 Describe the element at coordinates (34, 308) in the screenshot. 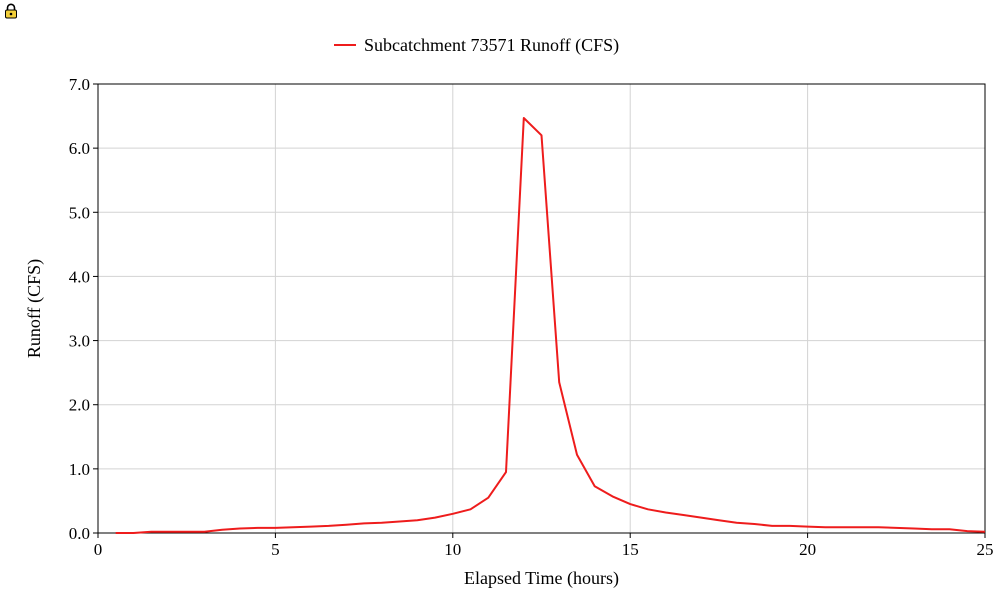

I see `y-axis-title: Runoff (CFS)` at that location.